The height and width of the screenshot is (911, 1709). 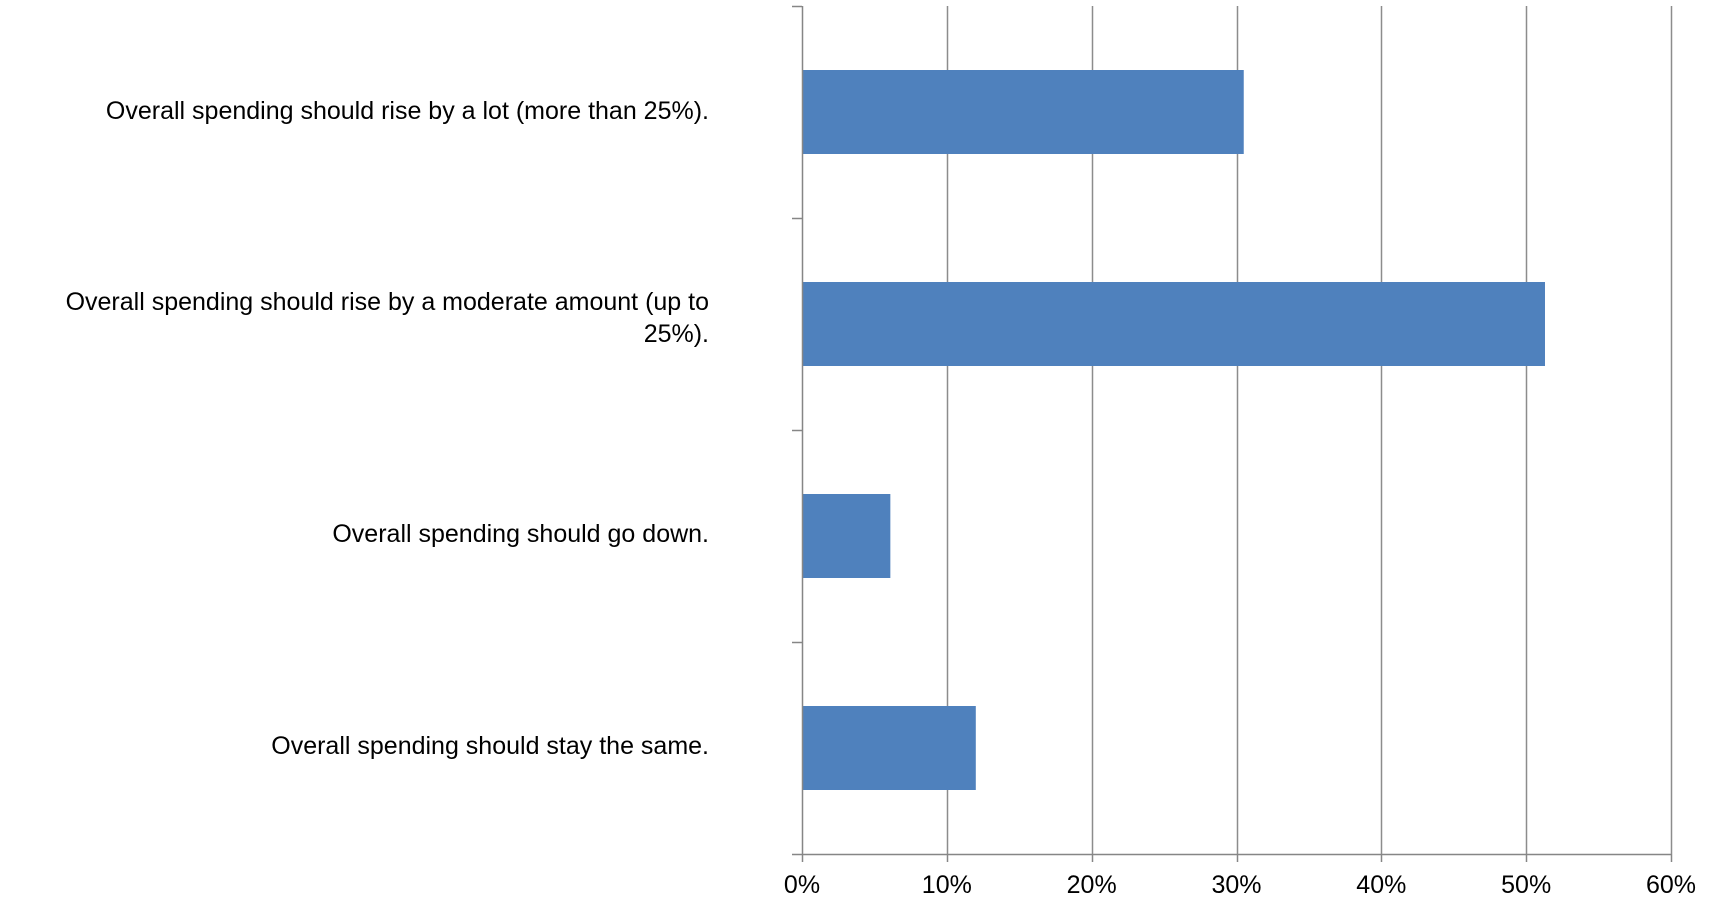 I want to click on x-tick-label-20: 20%, so click(x=1092, y=885).